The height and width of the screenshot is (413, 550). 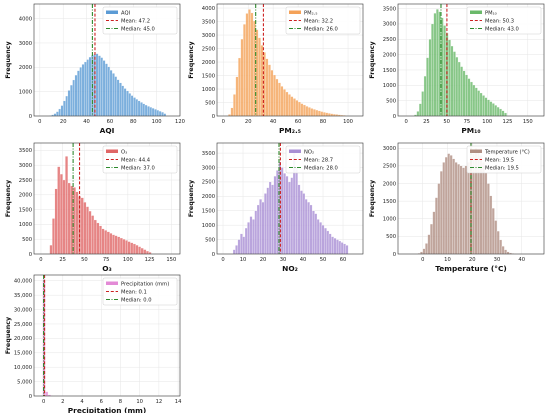 What do you see at coordinates (24, 382) in the screenshot?
I see `y-tick-label: 5,000` at bounding box center [24, 382].